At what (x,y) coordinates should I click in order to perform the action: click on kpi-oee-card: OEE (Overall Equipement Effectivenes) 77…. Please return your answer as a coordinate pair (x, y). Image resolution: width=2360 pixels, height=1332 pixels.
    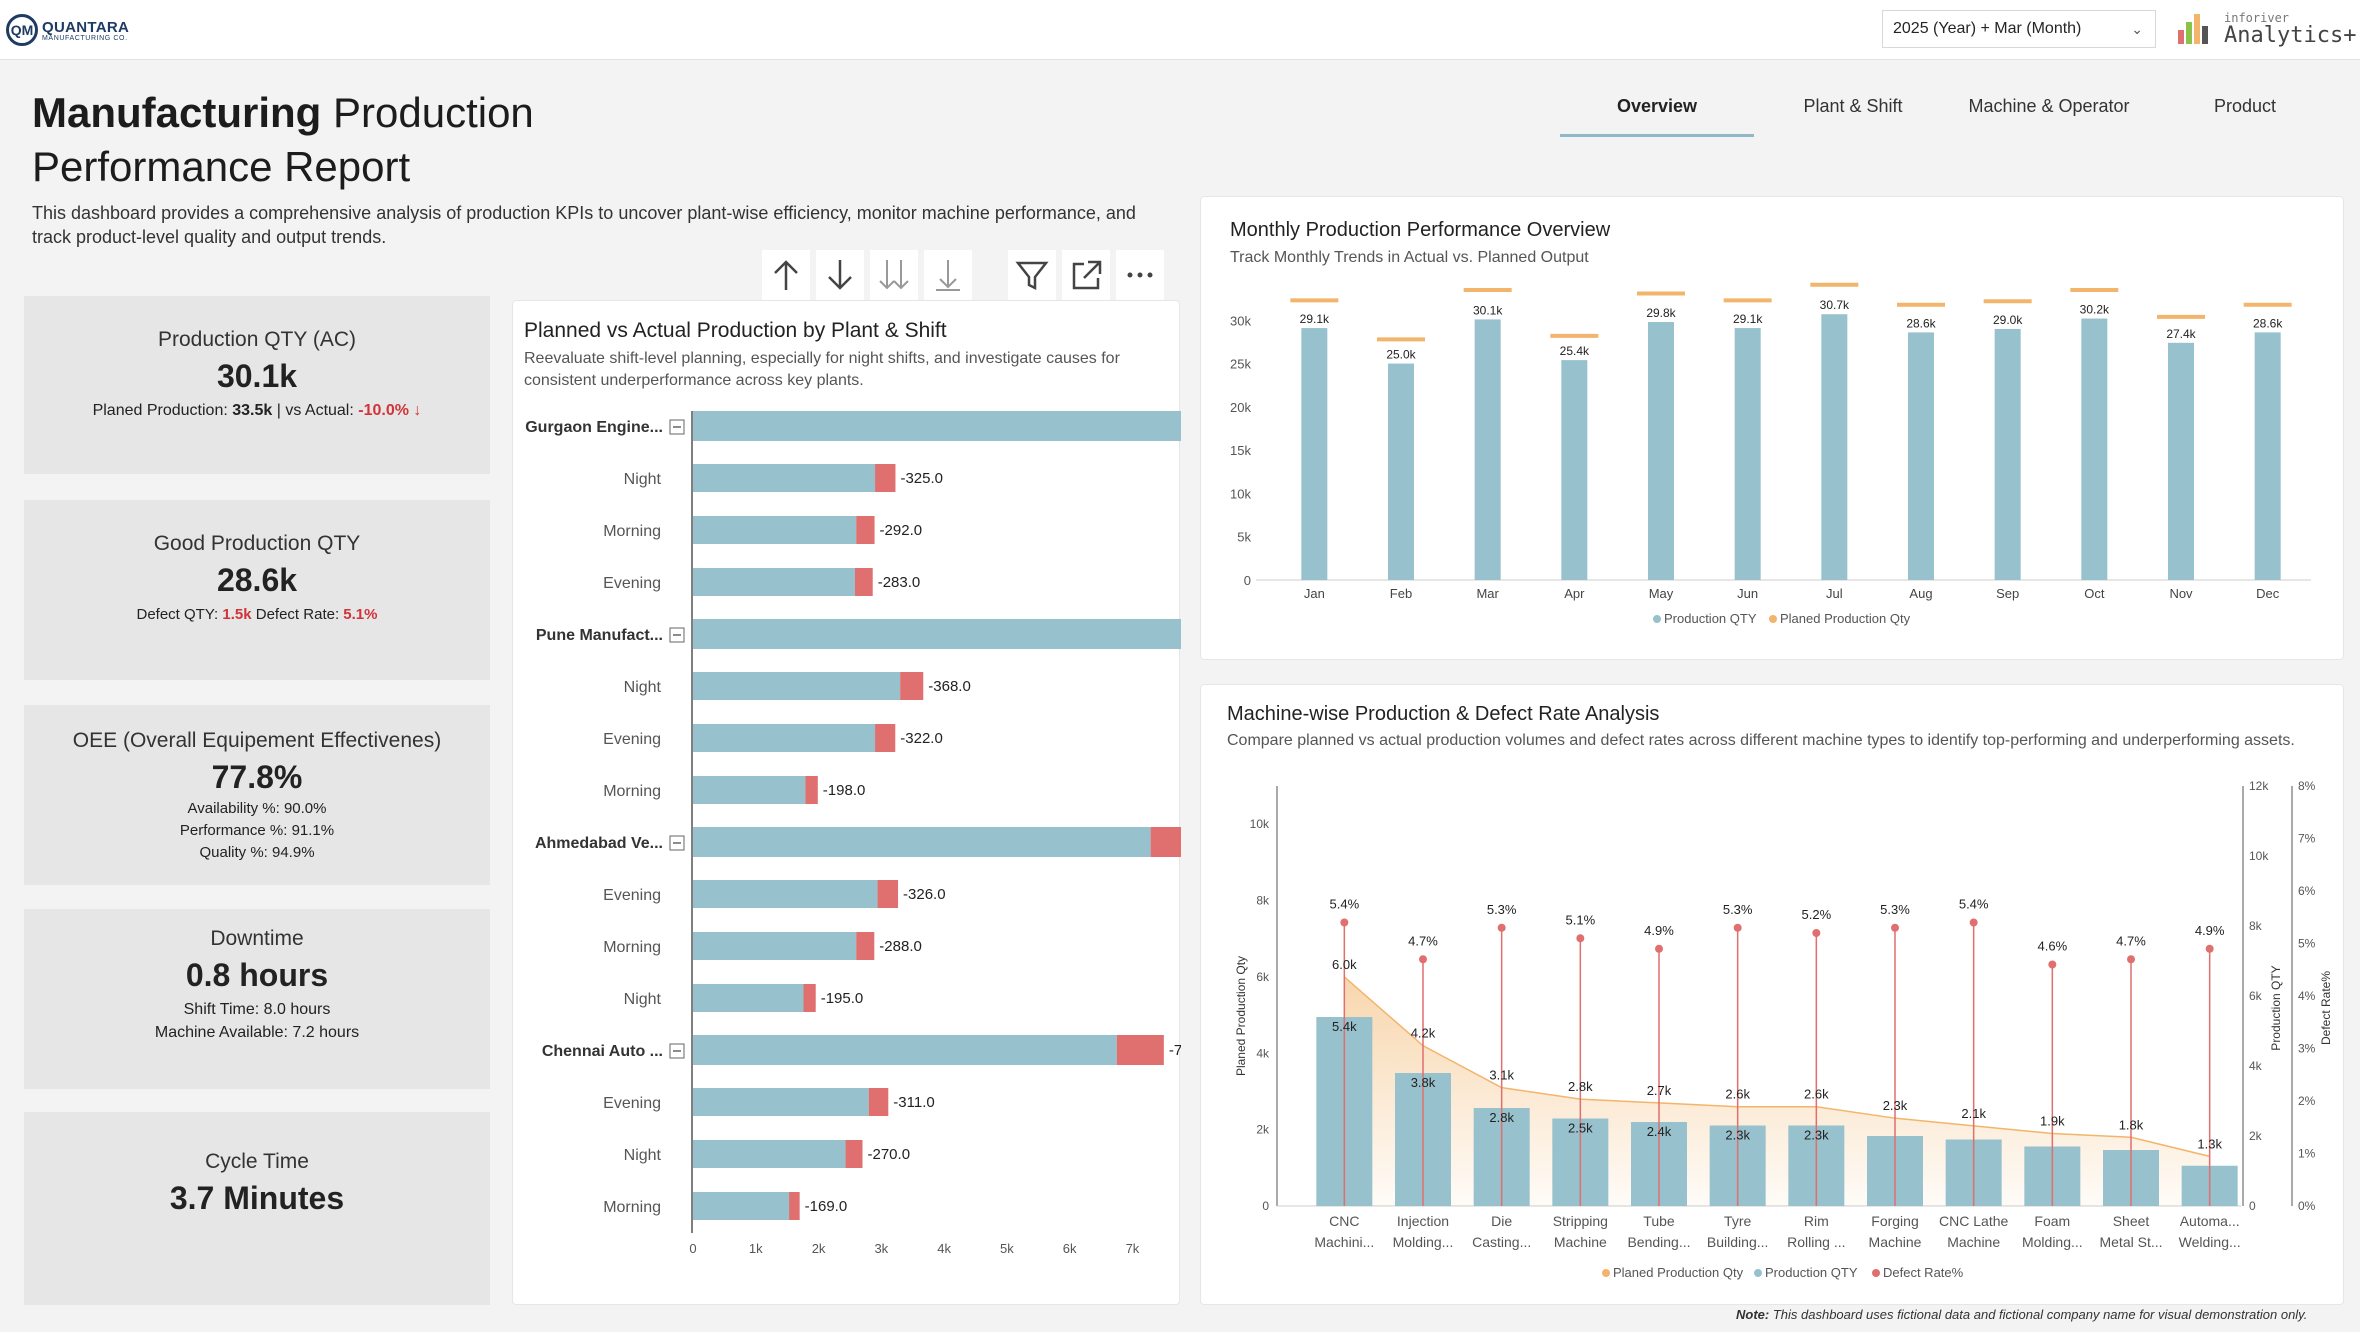
    Looking at the image, I should click on (257, 795).